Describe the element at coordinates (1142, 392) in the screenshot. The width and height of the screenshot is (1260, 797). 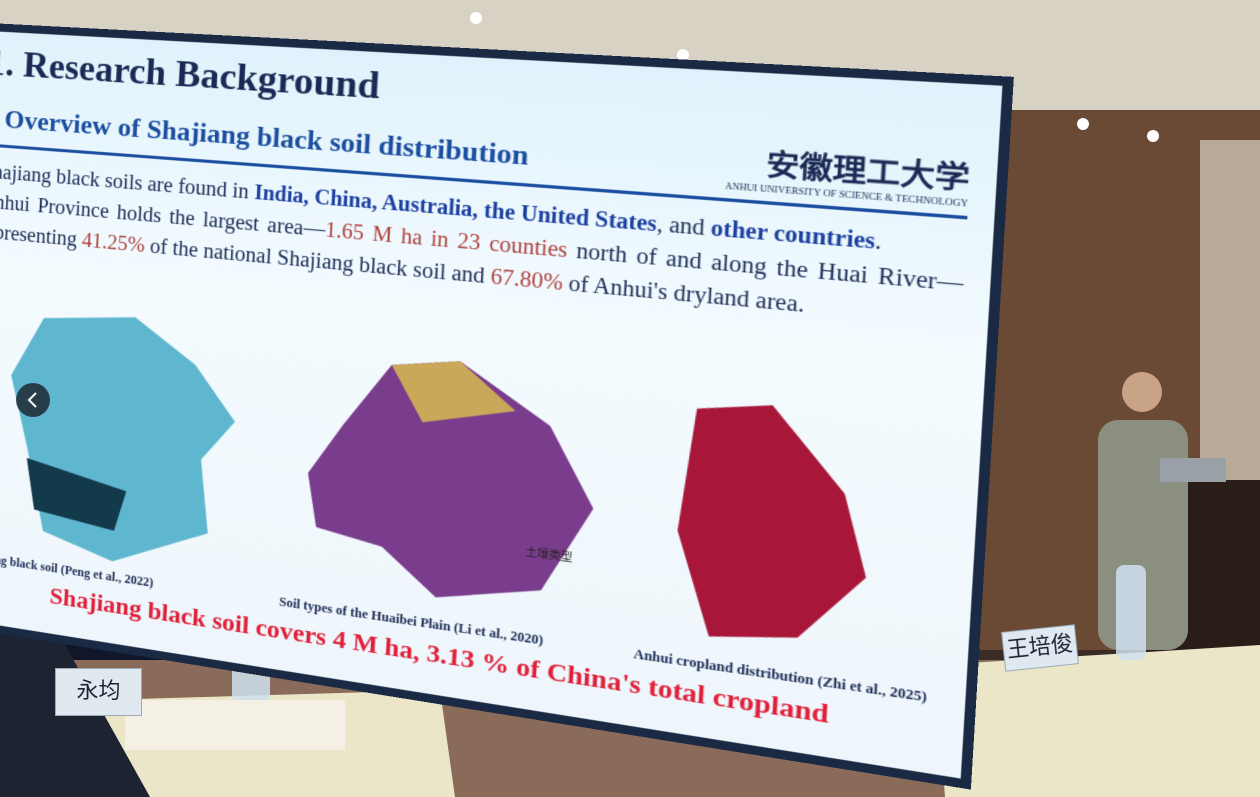
I see `speaker-head` at that location.